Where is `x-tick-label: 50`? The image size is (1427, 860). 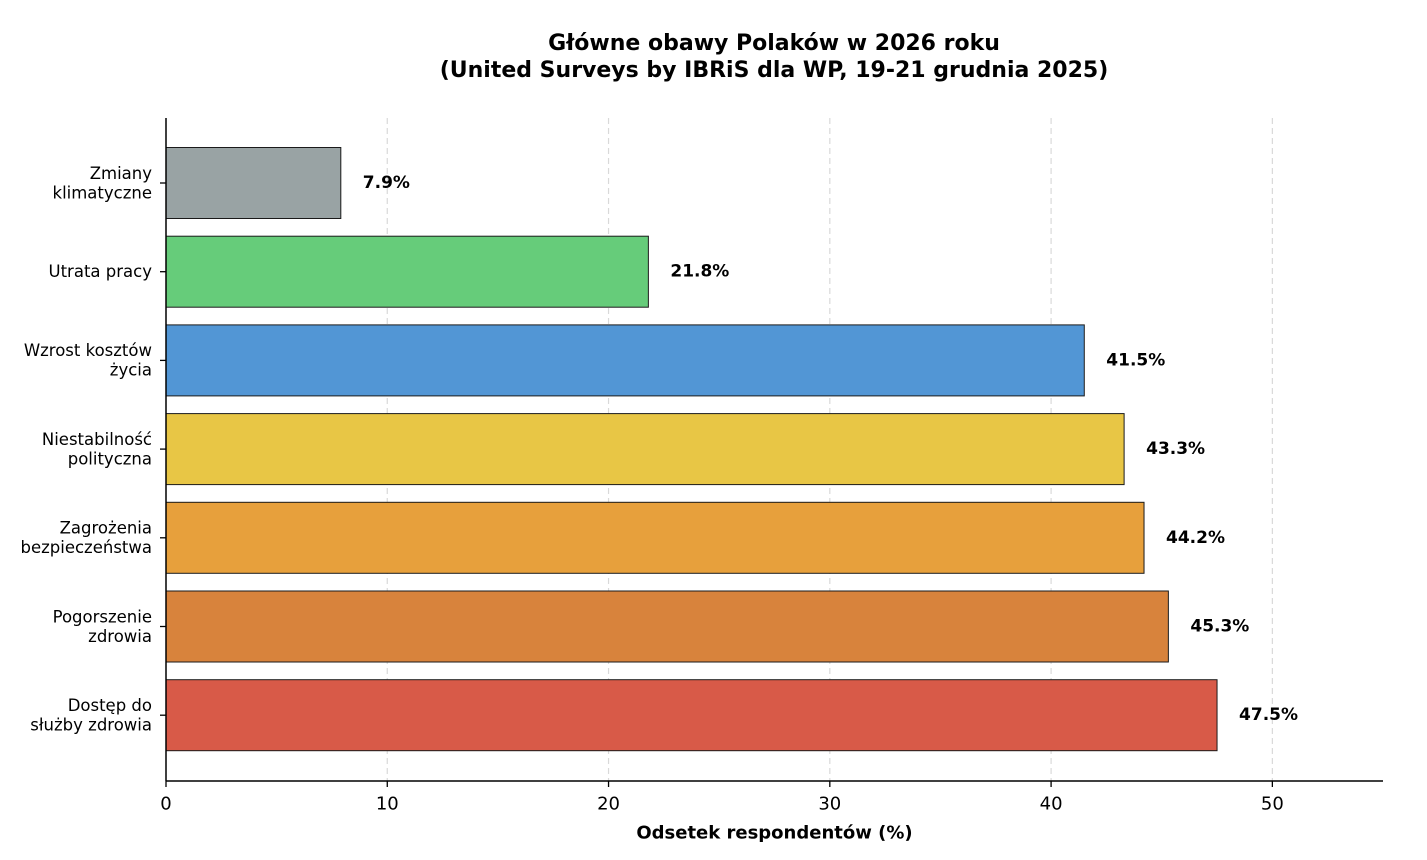
x-tick-label: 50 is located at coordinates (1272, 804).